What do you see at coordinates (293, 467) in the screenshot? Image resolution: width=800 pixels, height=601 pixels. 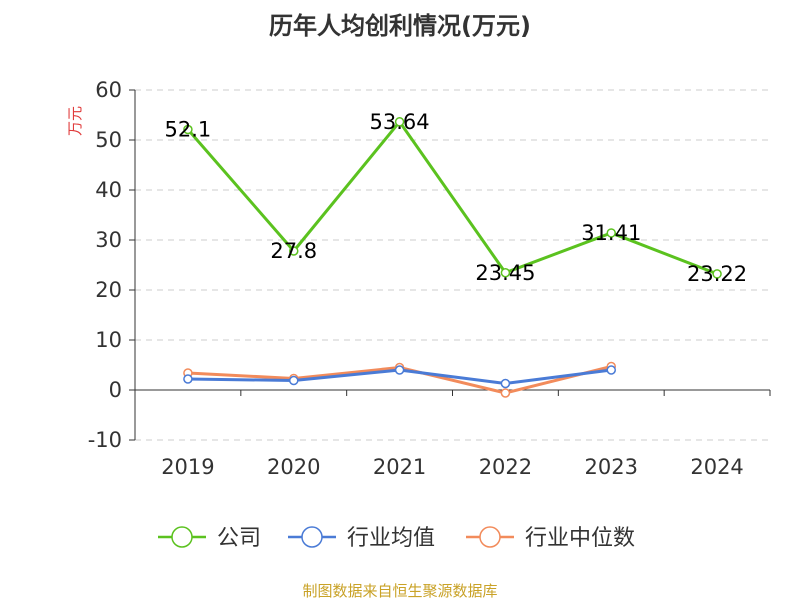 I see `x-tick-label: 2020` at bounding box center [293, 467].